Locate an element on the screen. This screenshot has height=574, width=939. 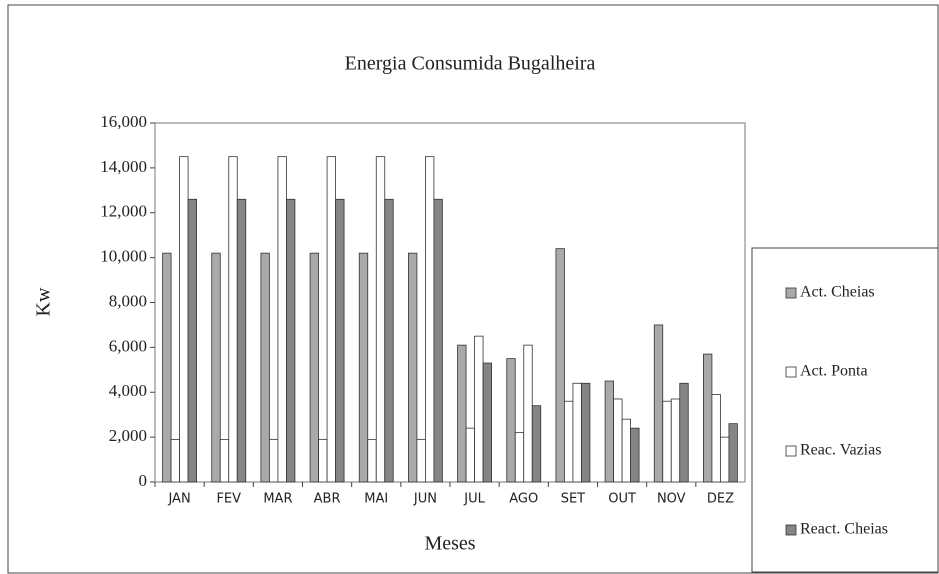
x-tick-label: JAN is located at coordinates (178, 499).